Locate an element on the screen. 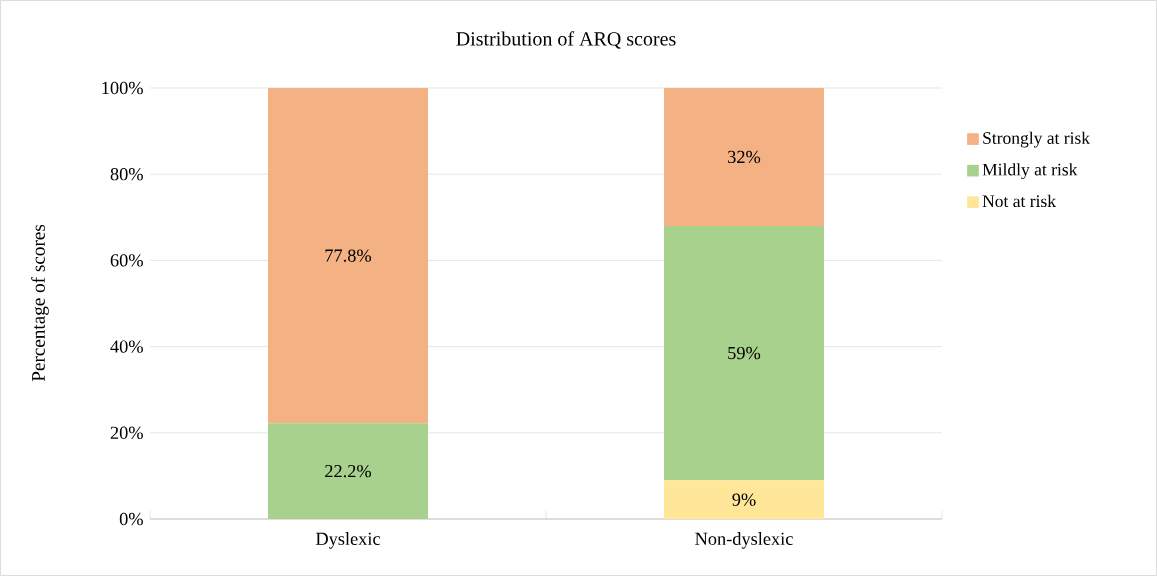  data-label: 9% is located at coordinates (744, 499).